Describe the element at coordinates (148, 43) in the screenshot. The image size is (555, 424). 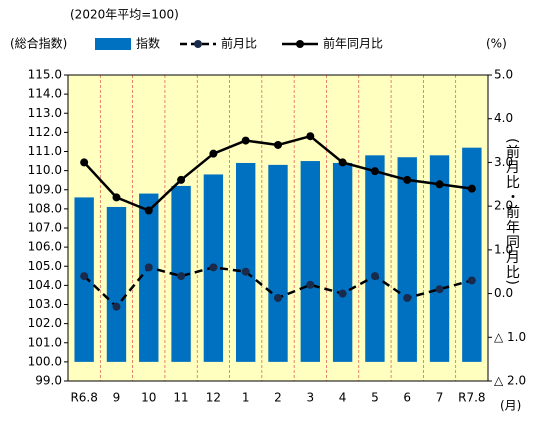
I see `legend-label: 指数` at that location.